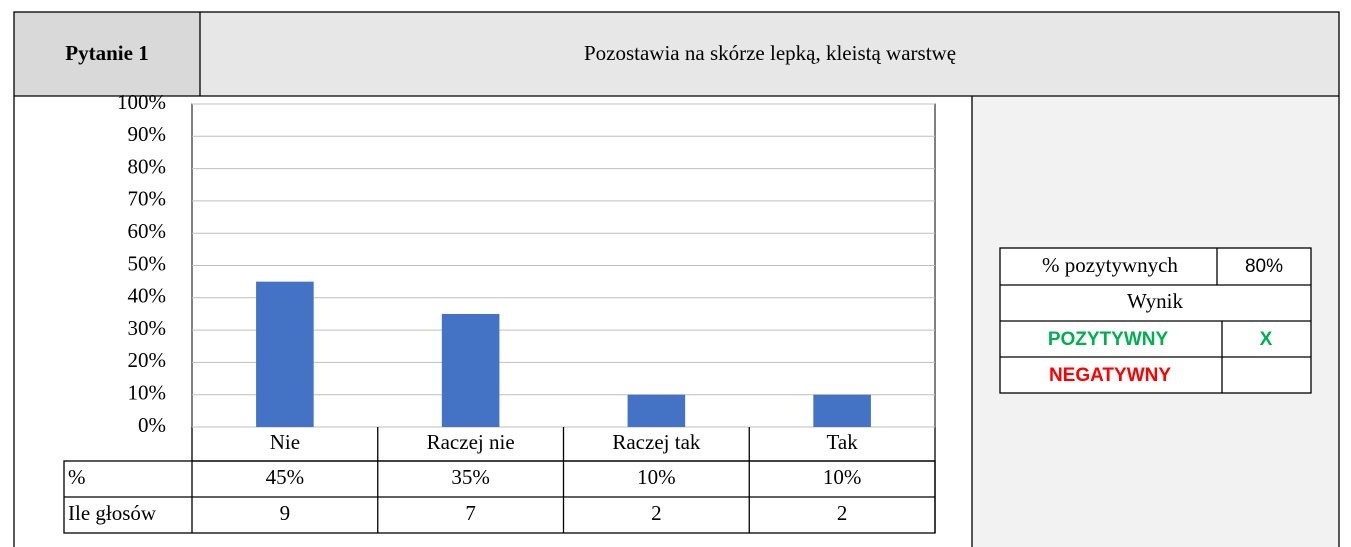 This screenshot has width=1351, height=547. Describe the element at coordinates (147, 328) in the screenshot. I see `y-tick-label: 30%` at that location.